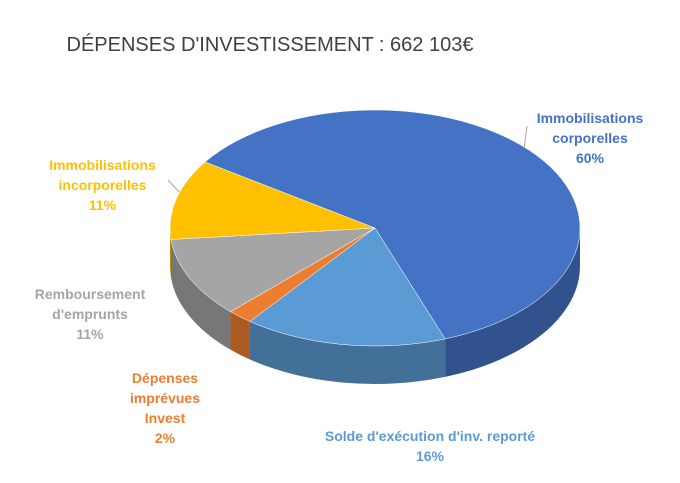 The image size is (680, 483). Describe the element at coordinates (430, 446) in the screenshot. I see `data-label: Solde d'exécution d'inv. reporté 16%` at that location.